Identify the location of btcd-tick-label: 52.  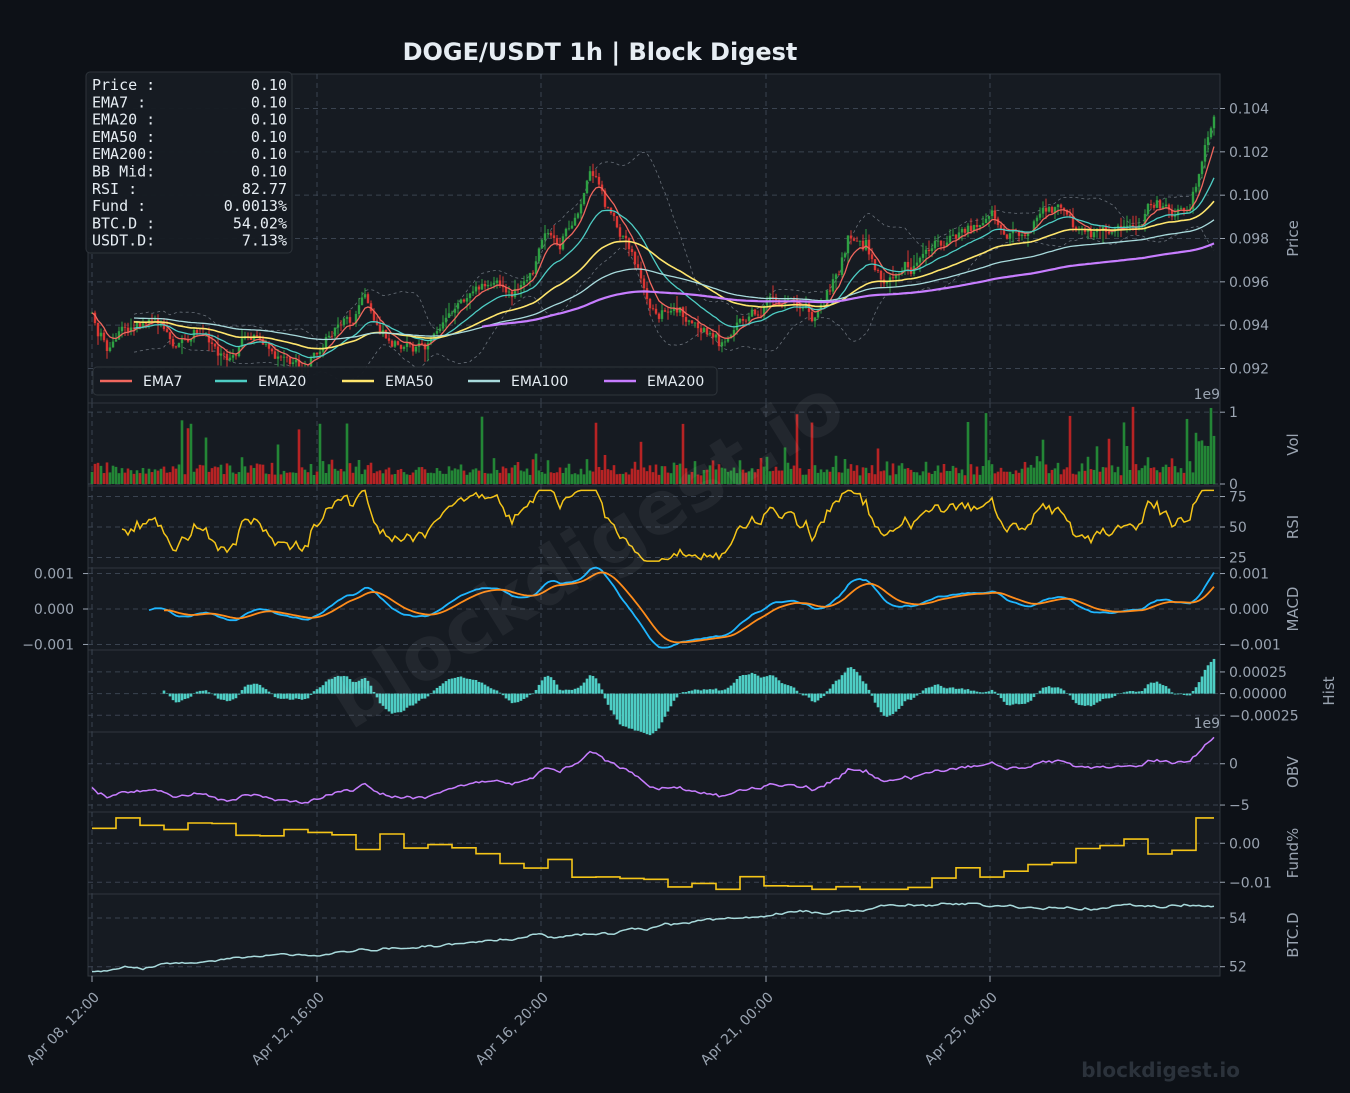
(1238, 968).